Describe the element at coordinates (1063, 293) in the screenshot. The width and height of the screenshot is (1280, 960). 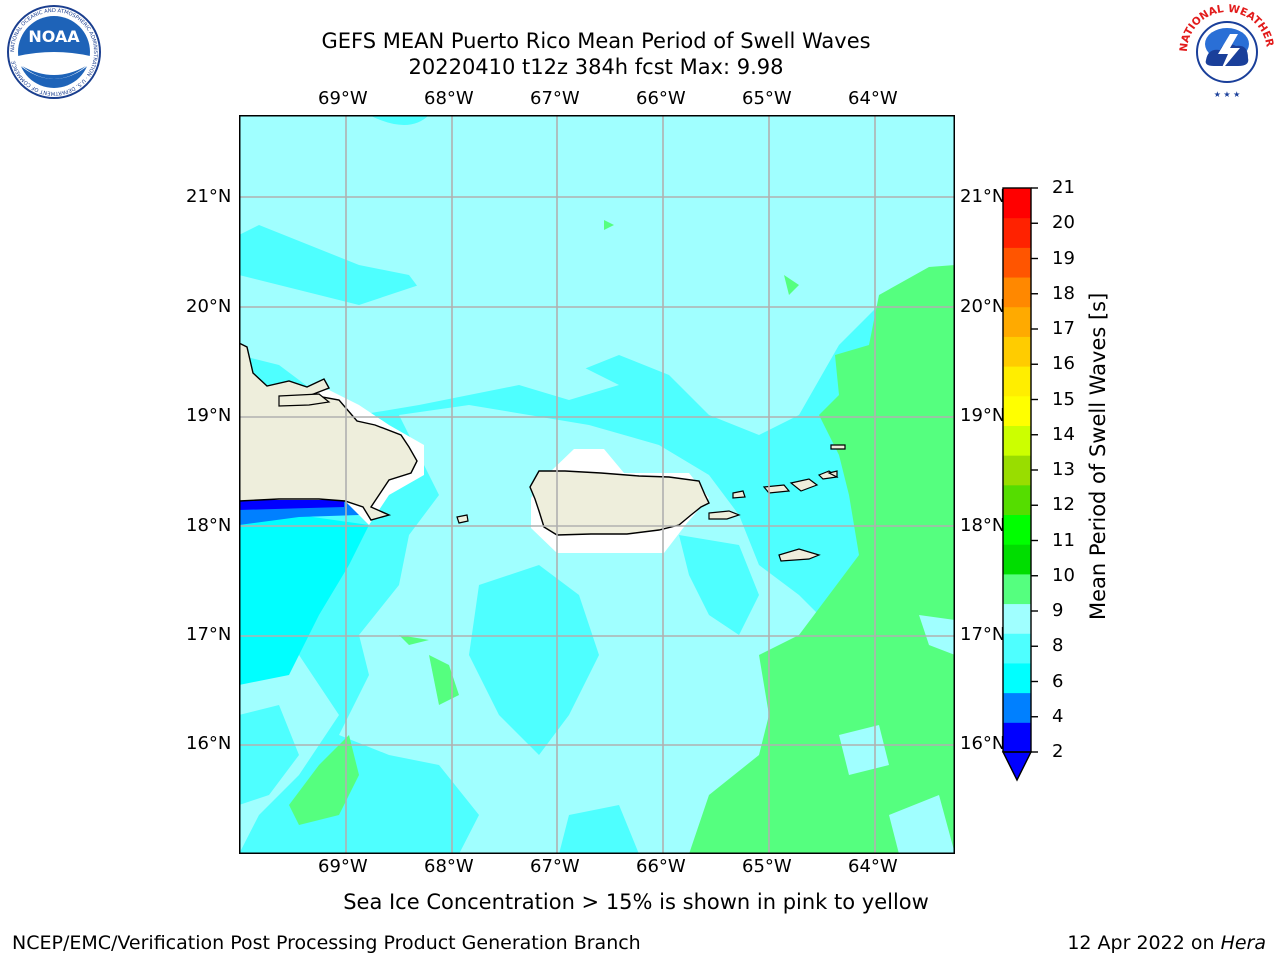
I see `colorbar-tick-label: 18` at that location.